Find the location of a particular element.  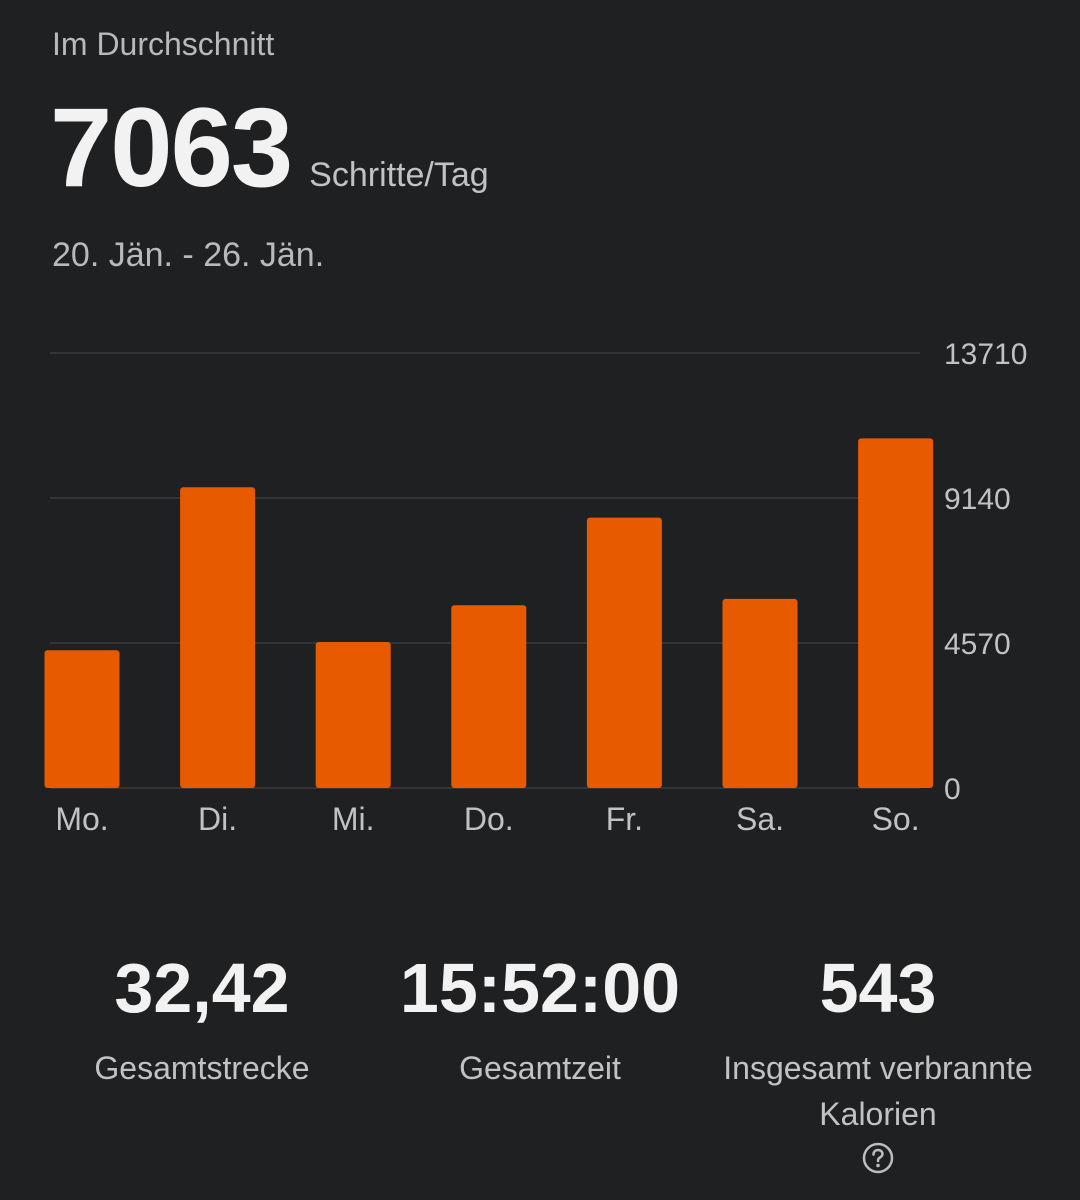

x-tick-label-di: Di. is located at coordinates (217, 819).